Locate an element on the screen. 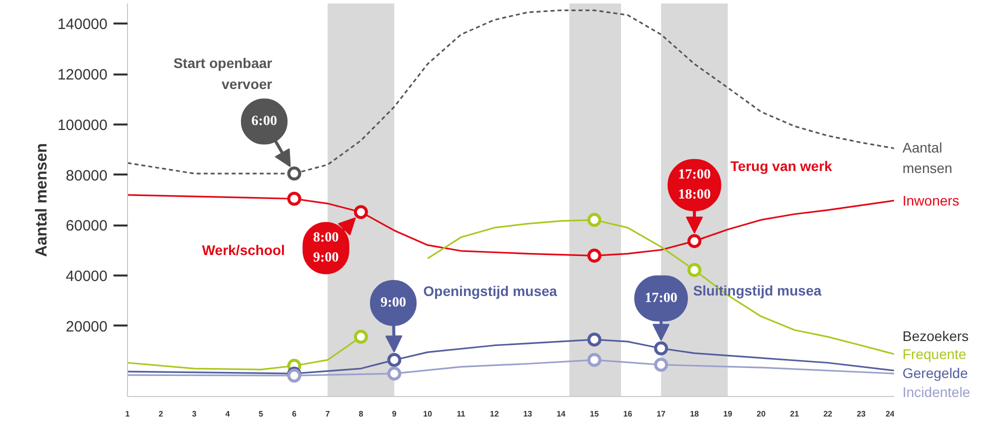  annotation: 9:00 is located at coordinates (393, 302).